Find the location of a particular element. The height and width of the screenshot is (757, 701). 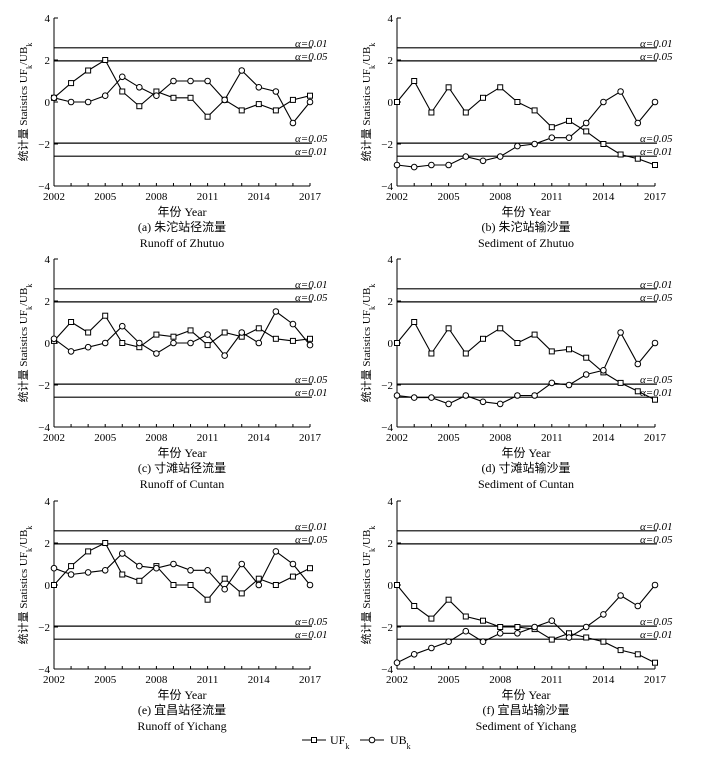

caption-en: Sediment of Zhutuo is located at coordinates (526, 243).